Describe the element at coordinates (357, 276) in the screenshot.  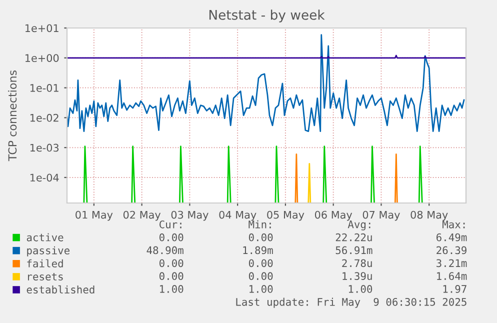
I see `text: 1.39u` at that location.